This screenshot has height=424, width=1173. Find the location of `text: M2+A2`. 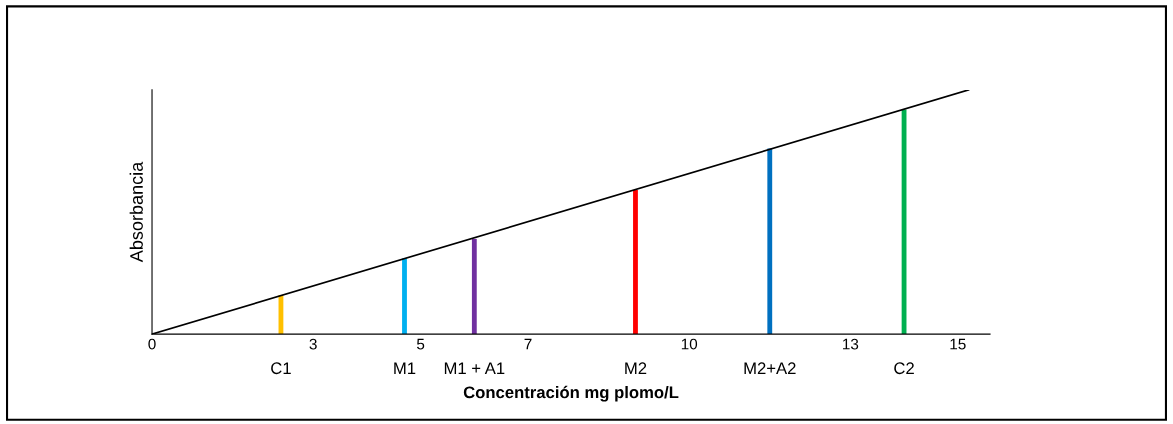

text: M2+A2 is located at coordinates (770, 368).